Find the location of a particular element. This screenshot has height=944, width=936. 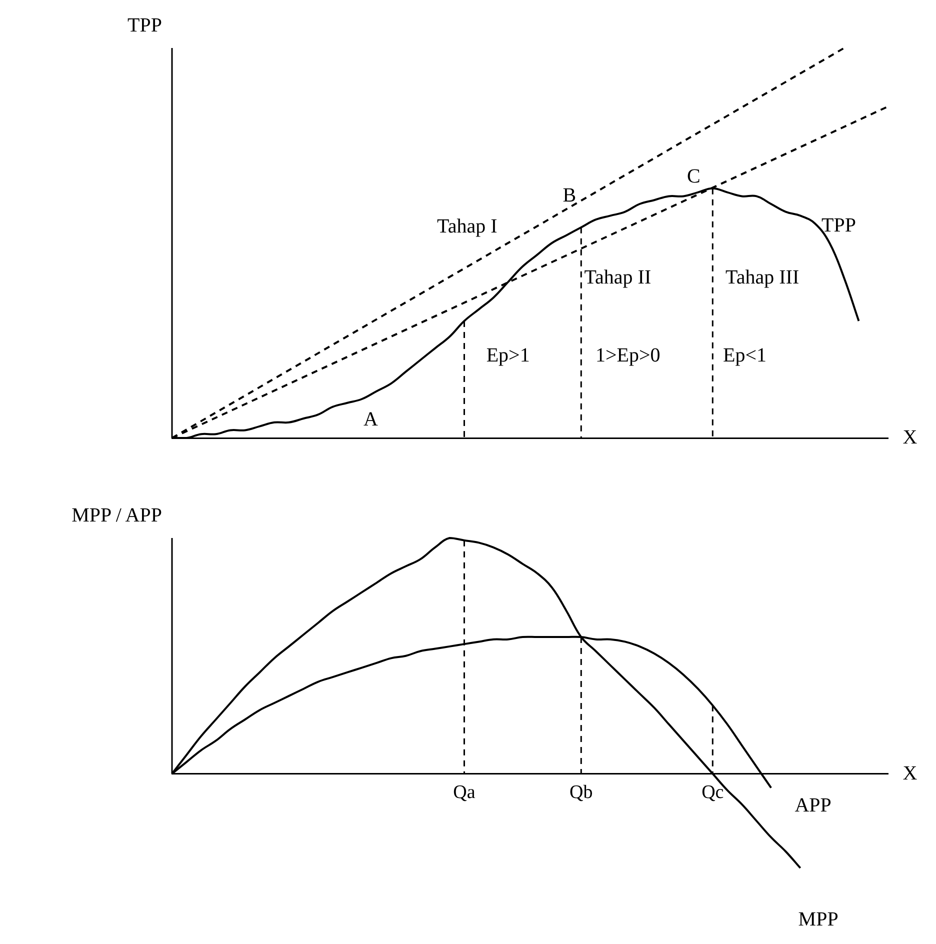

annotation: 1>Ep>0 is located at coordinates (628, 356).